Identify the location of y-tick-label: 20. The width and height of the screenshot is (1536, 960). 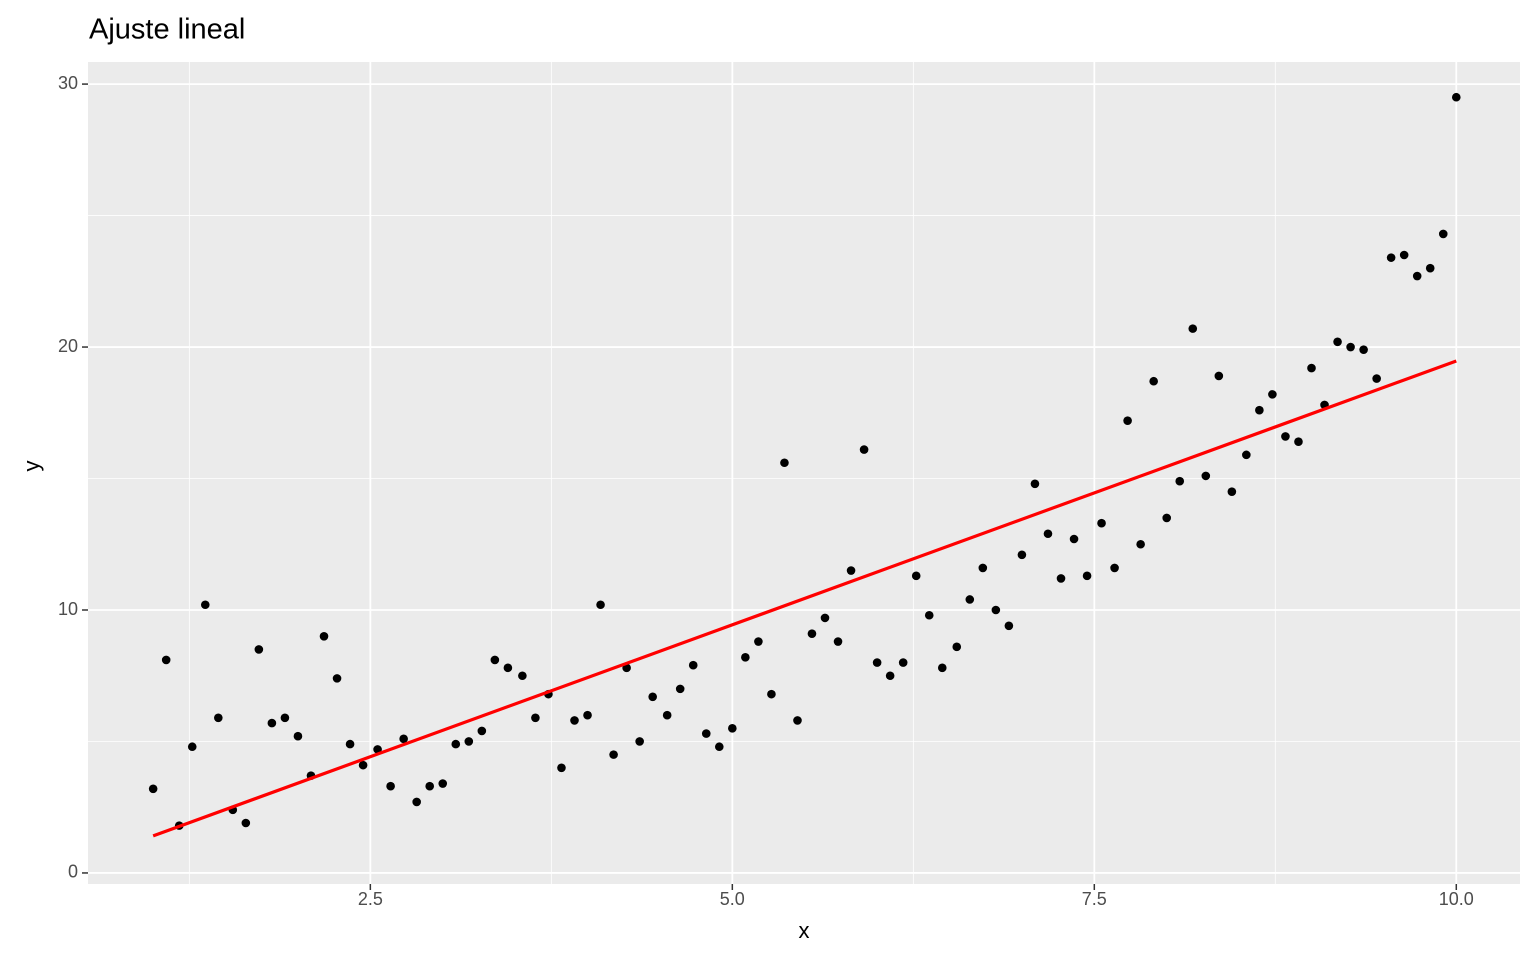
(68, 346).